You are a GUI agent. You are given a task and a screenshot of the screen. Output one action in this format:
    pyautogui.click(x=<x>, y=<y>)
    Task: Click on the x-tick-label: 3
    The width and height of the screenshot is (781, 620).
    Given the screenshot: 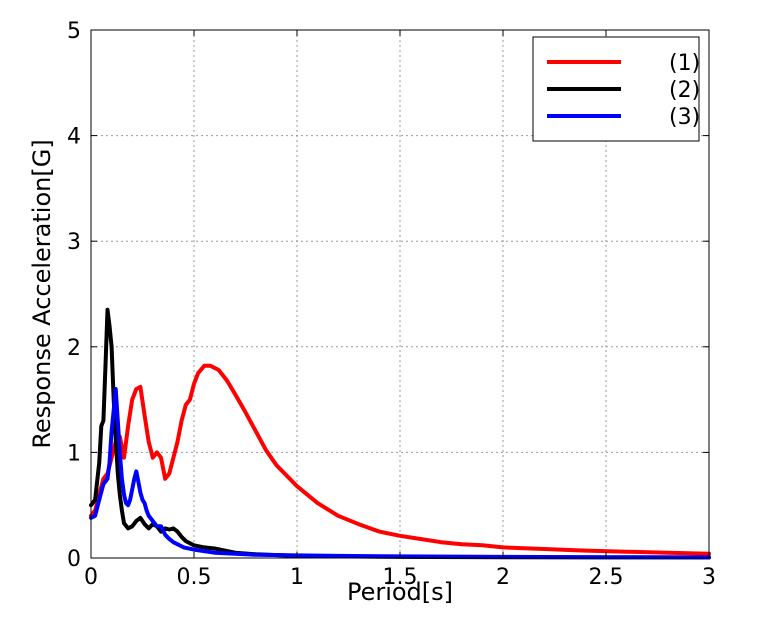 What is the action you would take?
    pyautogui.click(x=709, y=577)
    